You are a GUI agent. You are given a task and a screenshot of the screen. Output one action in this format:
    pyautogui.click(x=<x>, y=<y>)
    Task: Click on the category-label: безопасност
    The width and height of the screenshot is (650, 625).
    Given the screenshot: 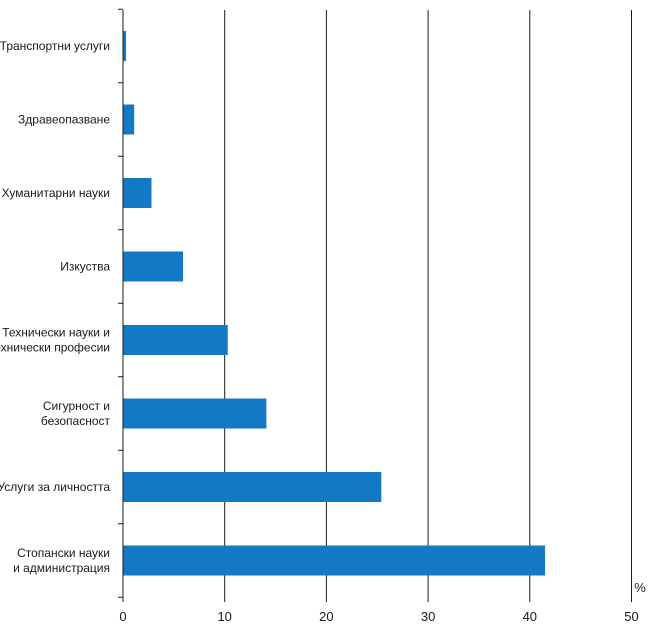 What is the action you would take?
    pyautogui.click(x=76, y=421)
    